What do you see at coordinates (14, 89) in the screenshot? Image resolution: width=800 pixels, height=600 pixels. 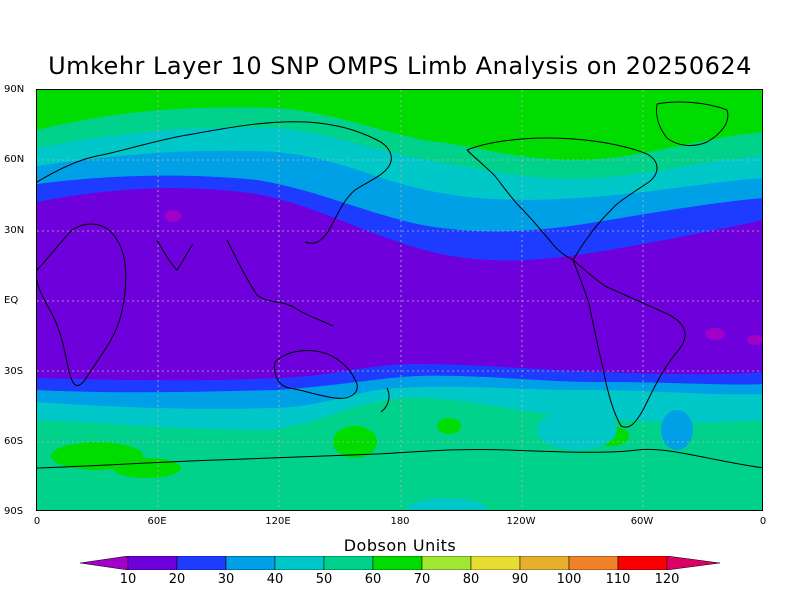 I see `lat-label-90n: 90N` at bounding box center [14, 89].